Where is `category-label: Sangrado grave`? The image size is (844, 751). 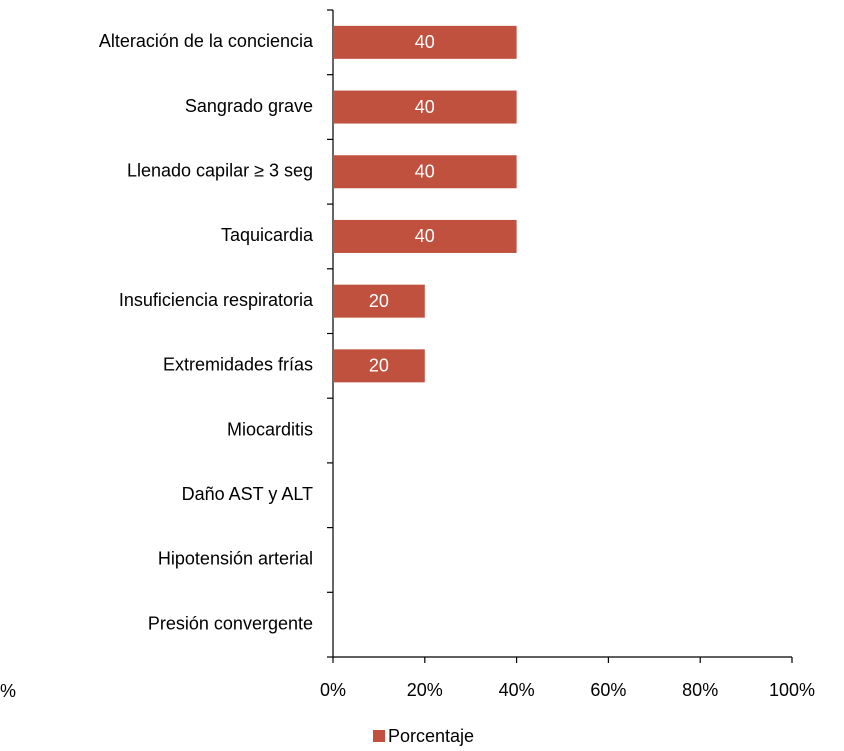
category-label: Sangrado grave is located at coordinates (249, 106).